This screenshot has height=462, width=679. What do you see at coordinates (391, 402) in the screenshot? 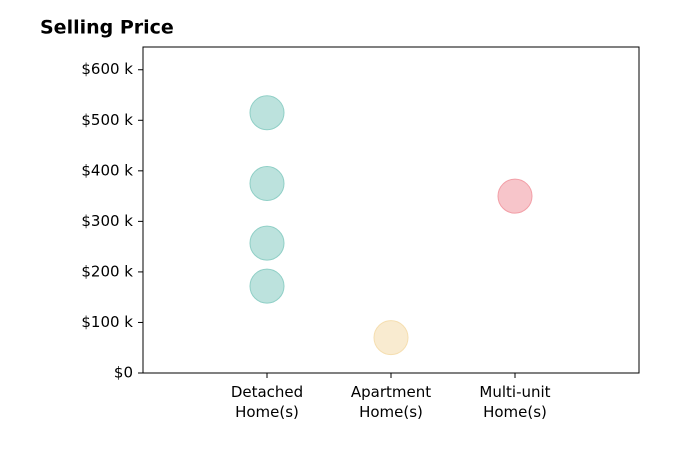
I see `x-tick-label: Apartment Home(s)` at bounding box center [391, 402].